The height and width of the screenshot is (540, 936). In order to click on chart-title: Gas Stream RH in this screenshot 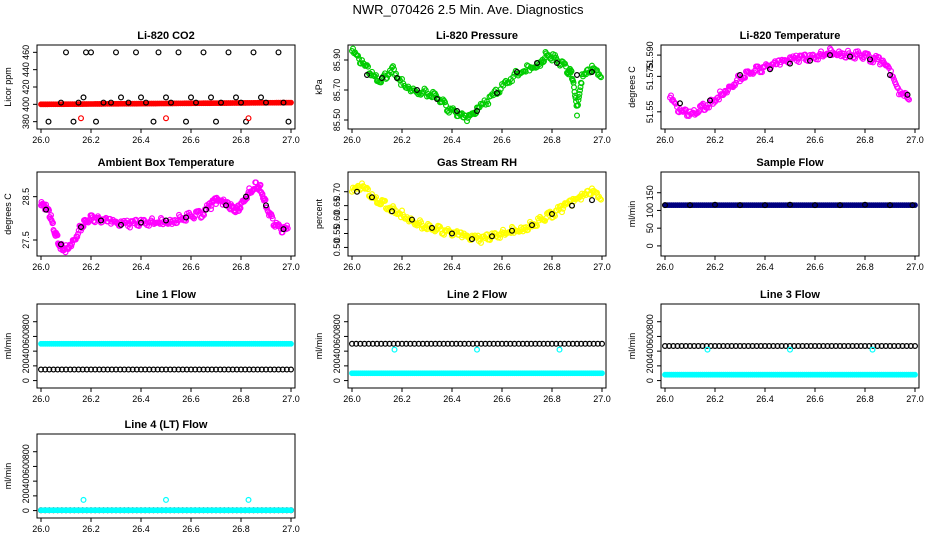, I will do `click(477, 163)`.